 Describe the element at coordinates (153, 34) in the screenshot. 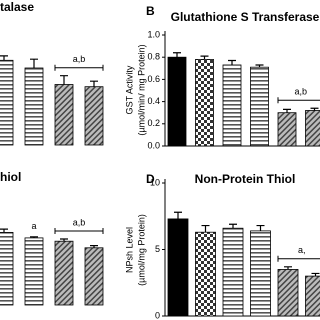

I see `y-tick-label: 1.0` at that location.